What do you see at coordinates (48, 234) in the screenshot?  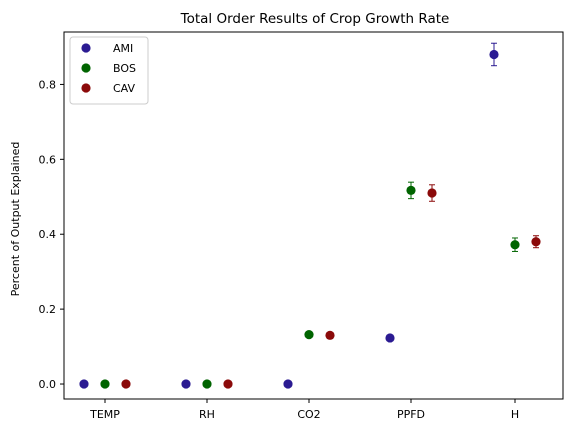 I see `y-tick-label: 0.4` at bounding box center [48, 234].